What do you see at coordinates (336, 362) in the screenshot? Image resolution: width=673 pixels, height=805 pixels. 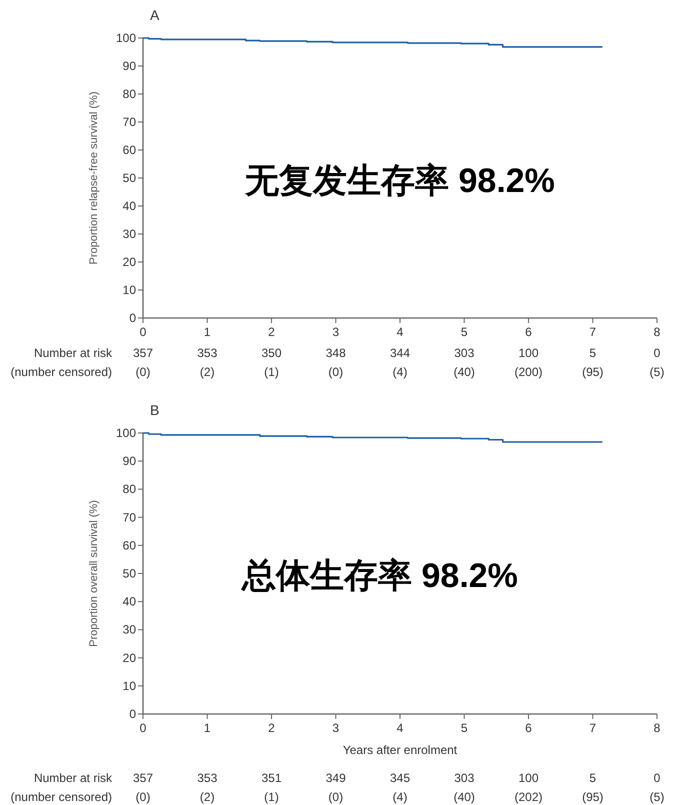 I see `text: 348 (0)` at bounding box center [336, 362].